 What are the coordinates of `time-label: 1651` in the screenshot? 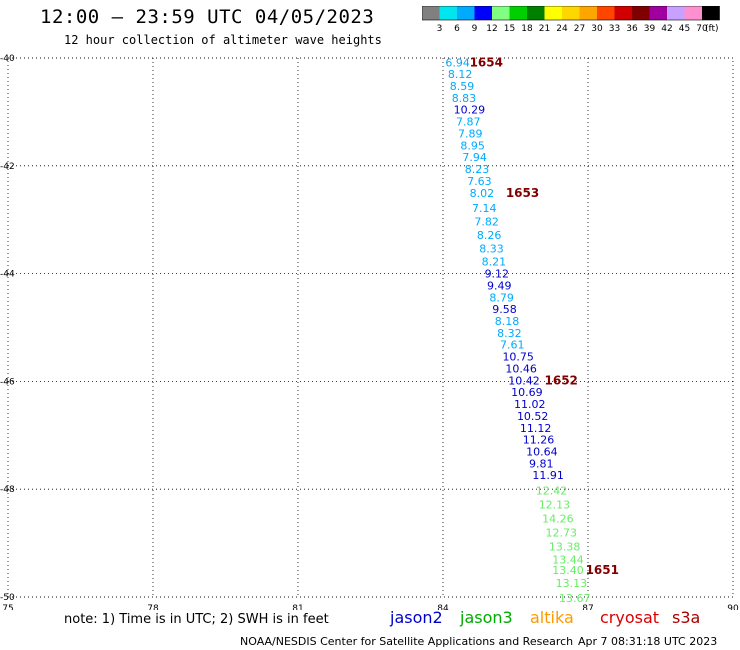 It's located at (602, 570).